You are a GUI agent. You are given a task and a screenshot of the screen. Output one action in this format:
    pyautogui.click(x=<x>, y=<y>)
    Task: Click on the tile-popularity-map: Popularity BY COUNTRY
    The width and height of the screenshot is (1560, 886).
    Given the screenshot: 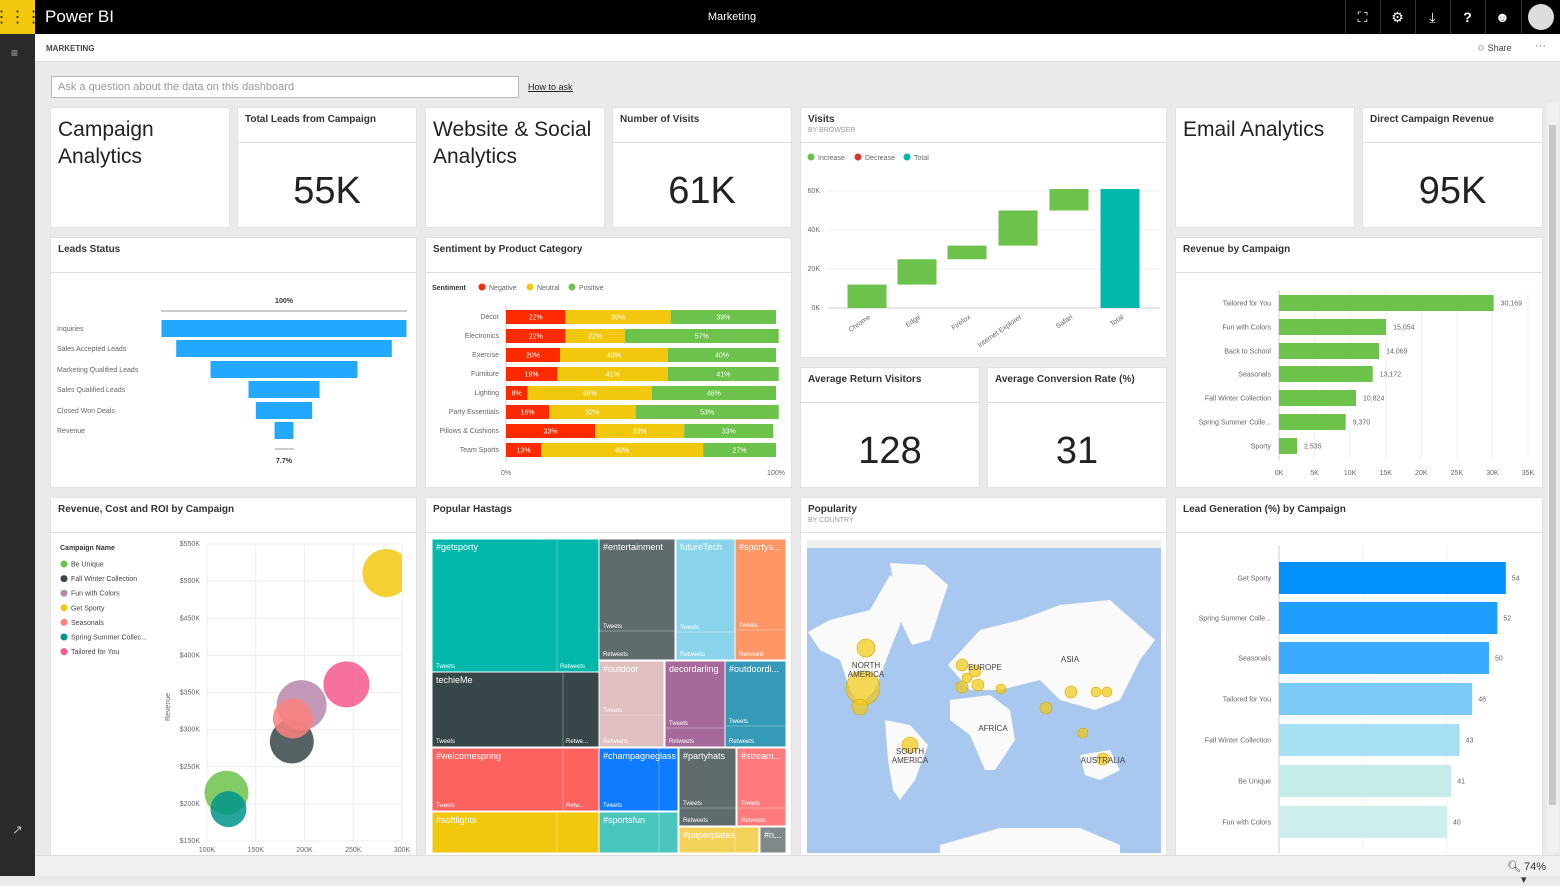 What is the action you would take?
    pyautogui.click(x=983, y=682)
    